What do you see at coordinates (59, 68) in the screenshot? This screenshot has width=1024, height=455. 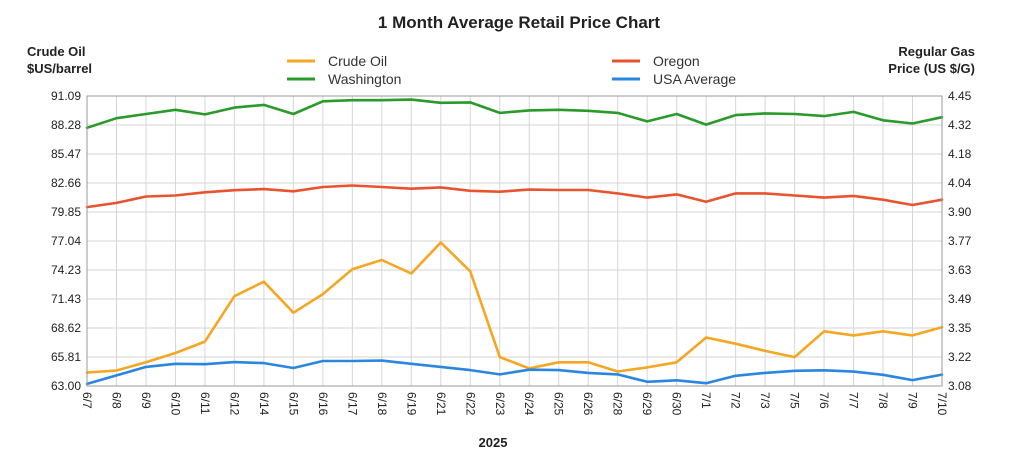 I see `left-axis-title-line2: $US/barrel` at bounding box center [59, 68].